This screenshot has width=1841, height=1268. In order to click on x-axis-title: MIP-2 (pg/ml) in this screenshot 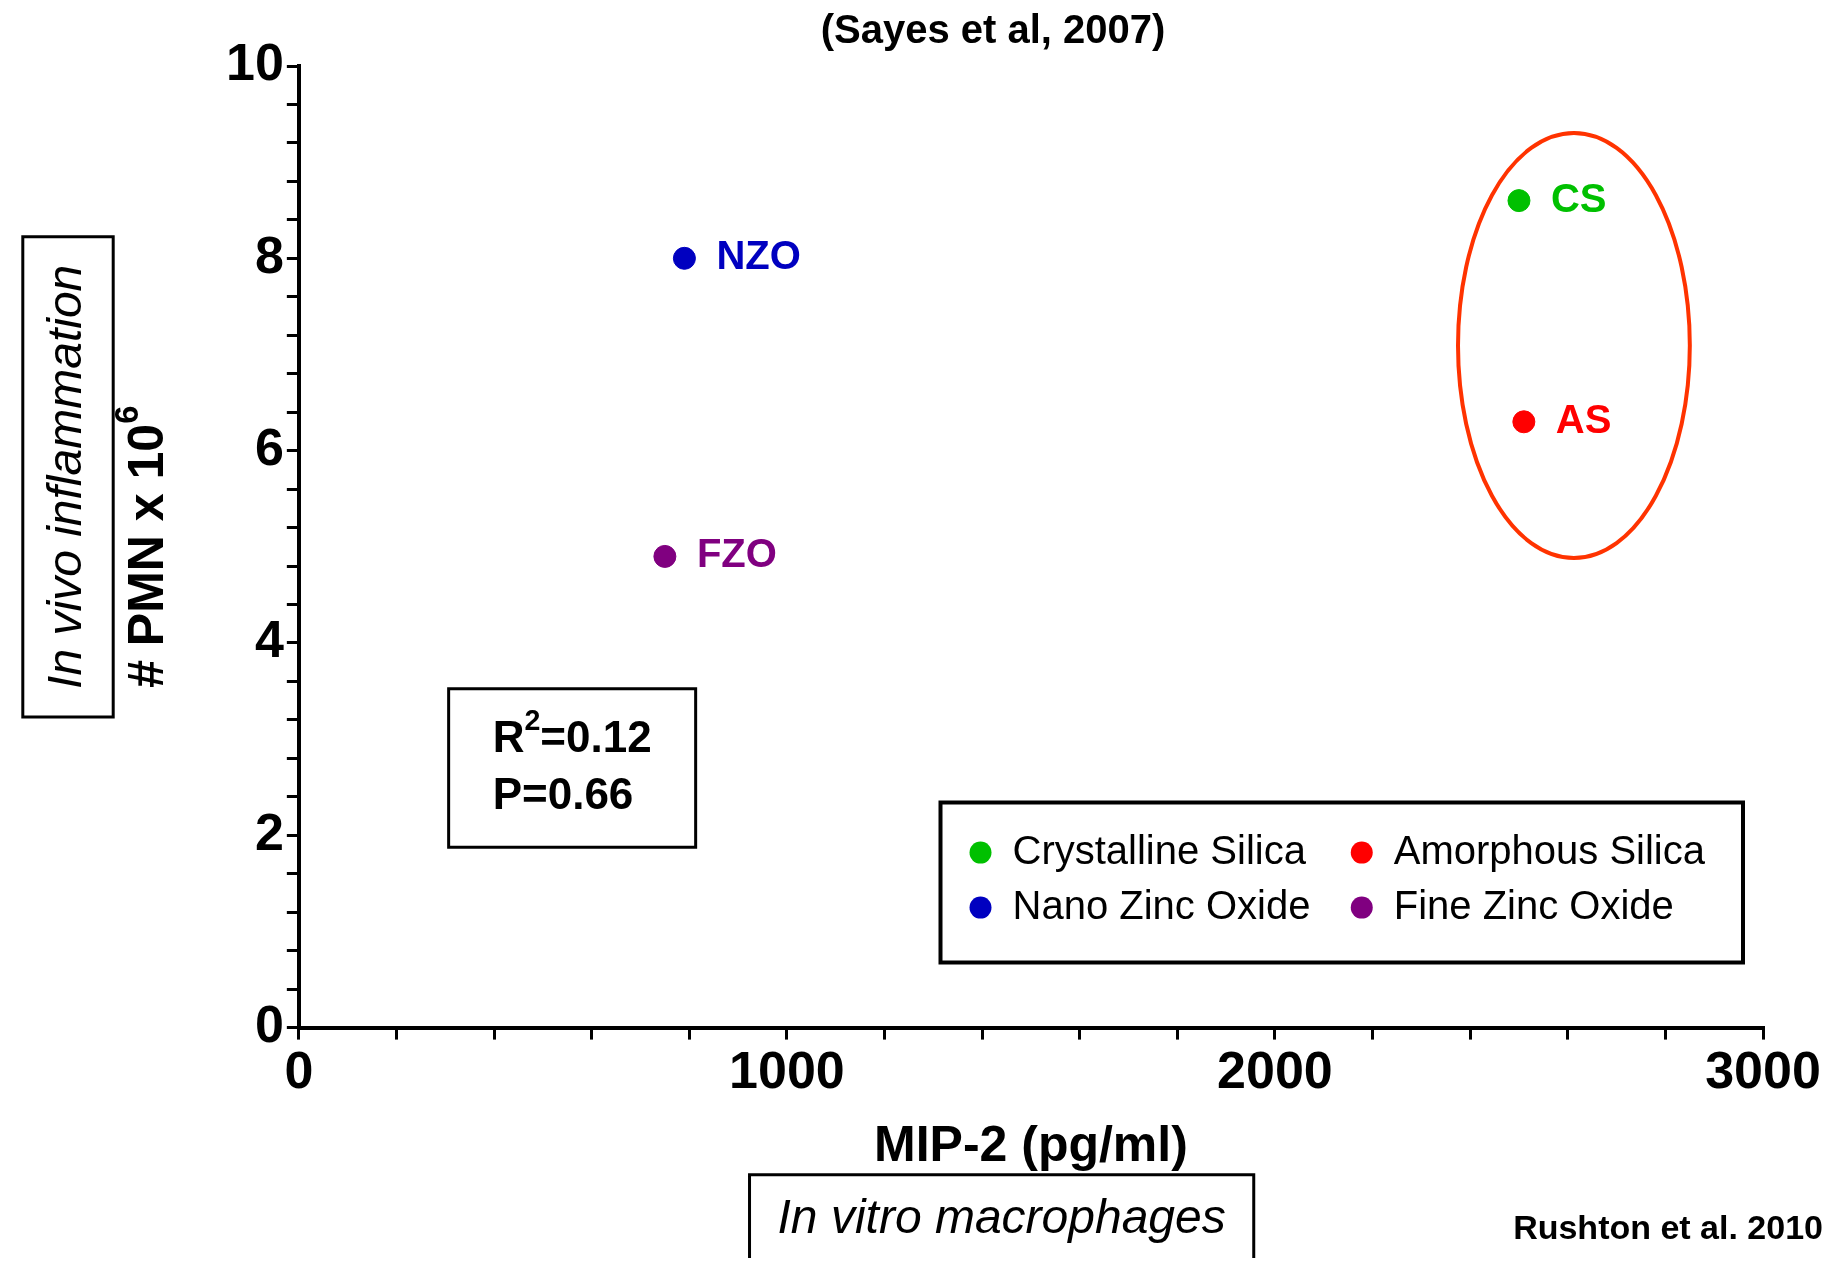, I will do `click(1030, 1144)`.